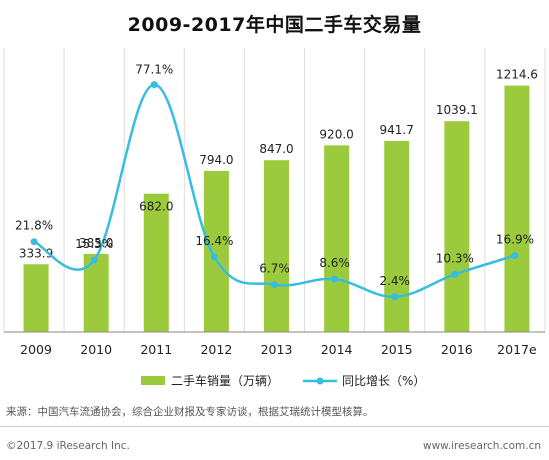  Describe the element at coordinates (337, 349) in the screenshot. I see `x-tick-label: 2014` at that location.